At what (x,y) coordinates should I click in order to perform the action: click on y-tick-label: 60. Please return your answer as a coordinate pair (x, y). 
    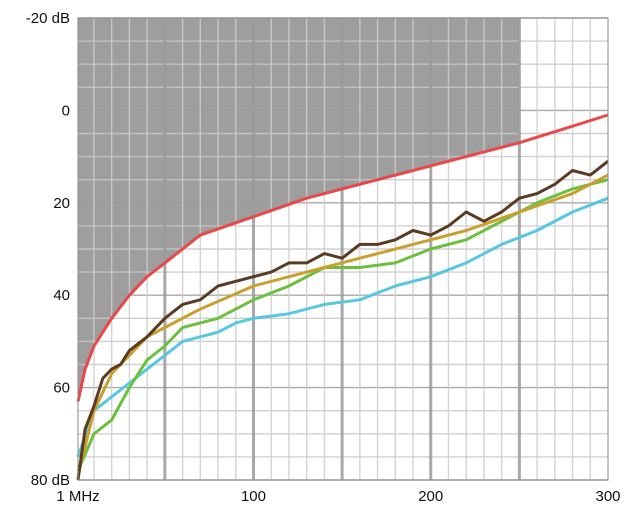
    Looking at the image, I should click on (61, 388).